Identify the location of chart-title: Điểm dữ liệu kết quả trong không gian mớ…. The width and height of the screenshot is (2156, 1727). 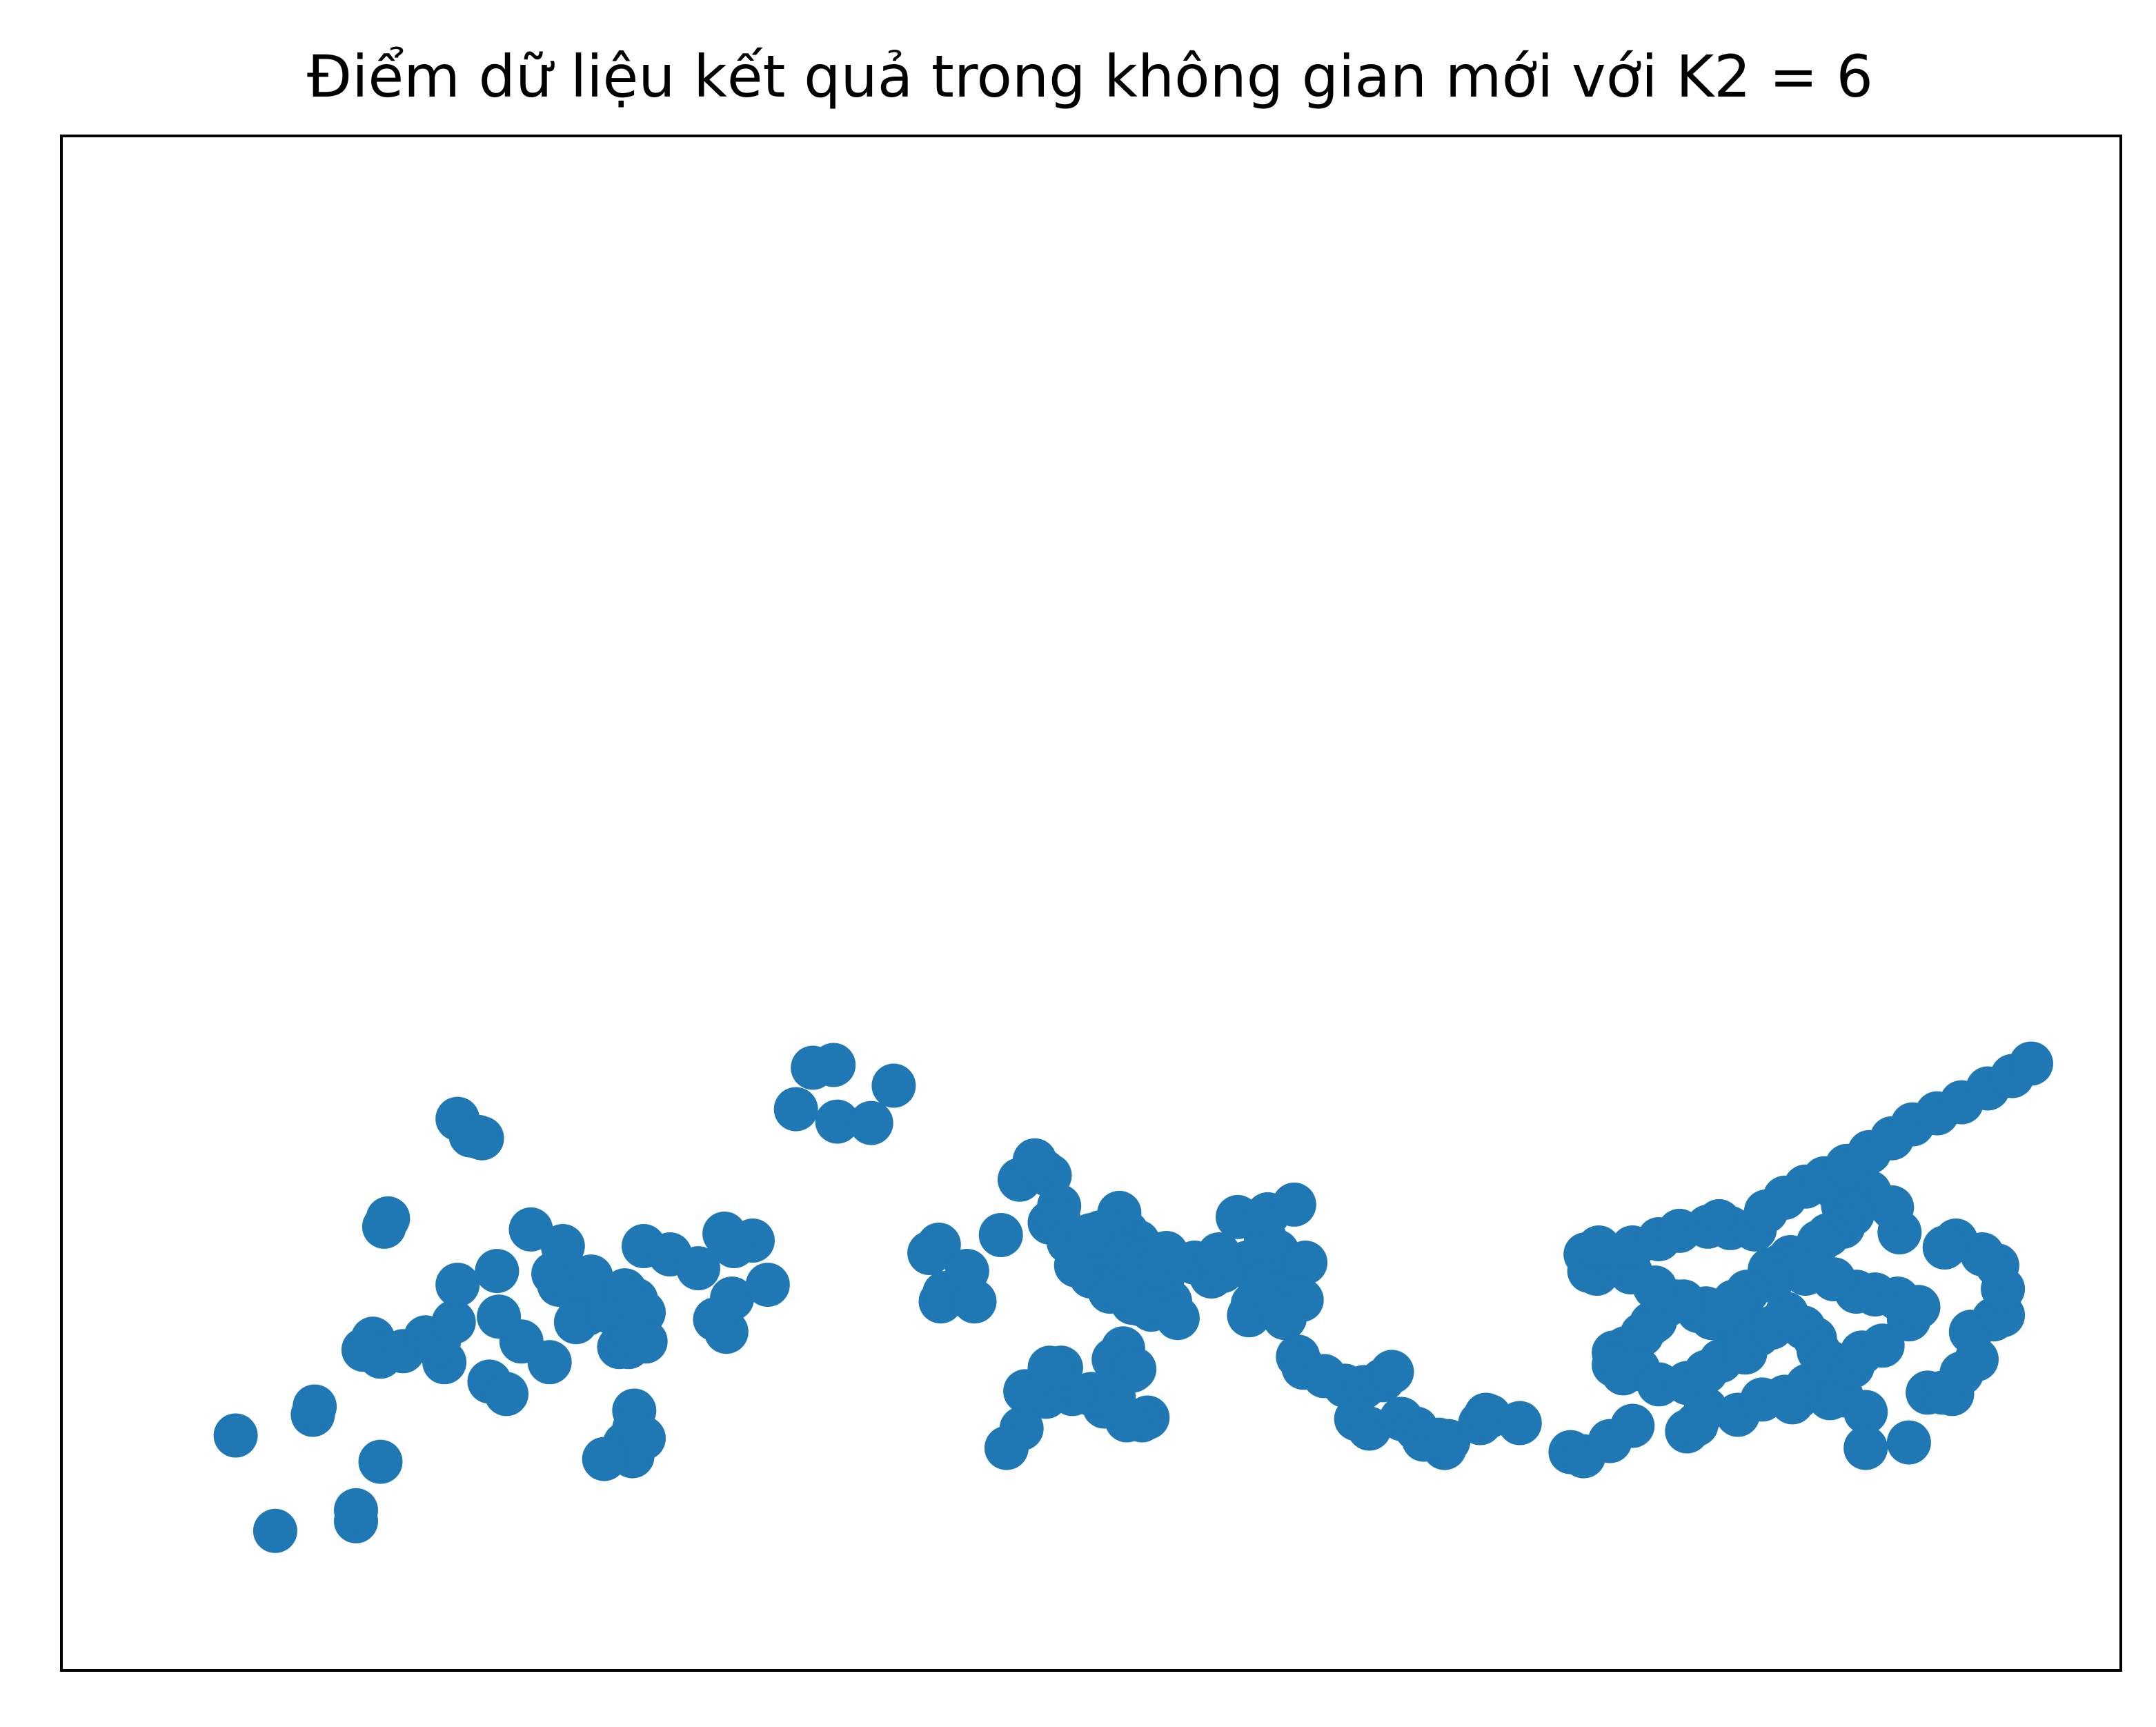
(1090, 76).